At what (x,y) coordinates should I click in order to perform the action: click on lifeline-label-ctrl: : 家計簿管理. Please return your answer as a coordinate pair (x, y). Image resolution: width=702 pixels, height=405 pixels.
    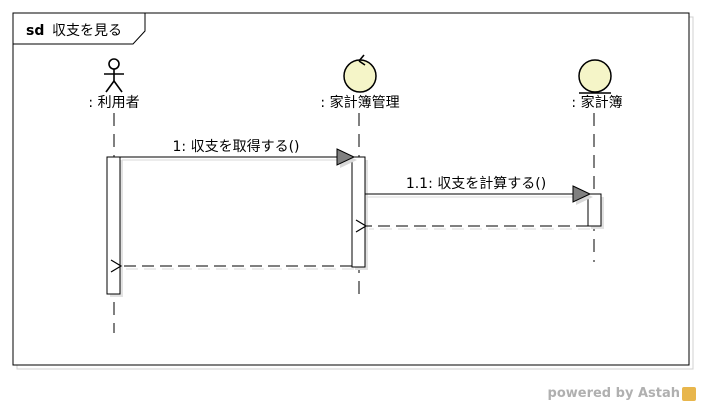
    Looking at the image, I should click on (359, 102).